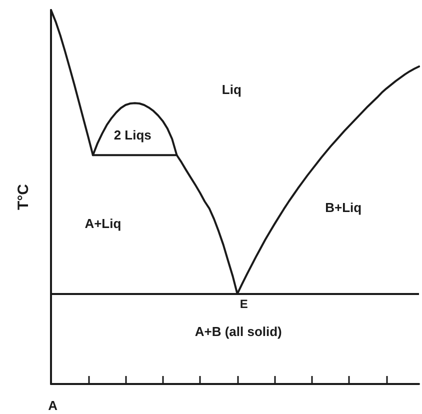  Describe the element at coordinates (23, 197) in the screenshot. I see `y-axis-title: T°C` at that location.